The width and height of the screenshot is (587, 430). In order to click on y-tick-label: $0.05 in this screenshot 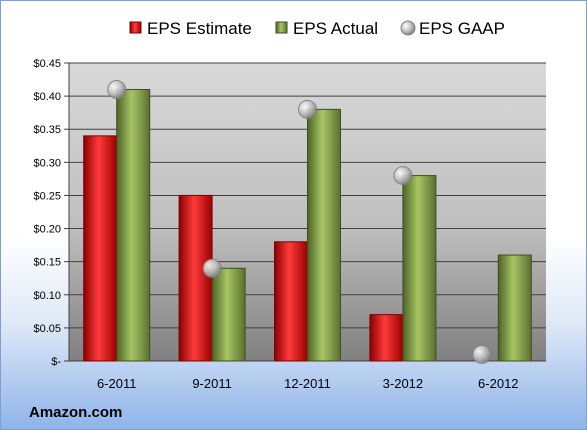, I will do `click(47, 329)`.